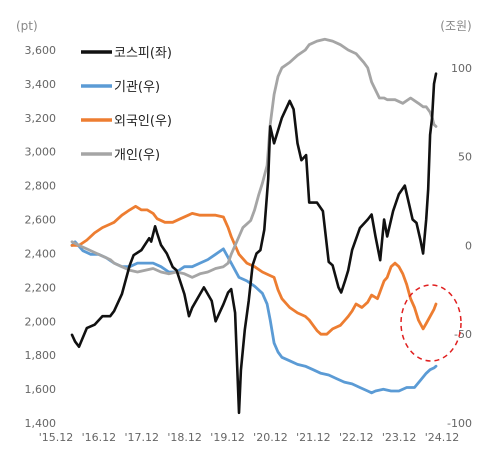 This screenshot has height=465, width=503. I want to click on left-tick-label-11: 3,600, so click(41, 50).